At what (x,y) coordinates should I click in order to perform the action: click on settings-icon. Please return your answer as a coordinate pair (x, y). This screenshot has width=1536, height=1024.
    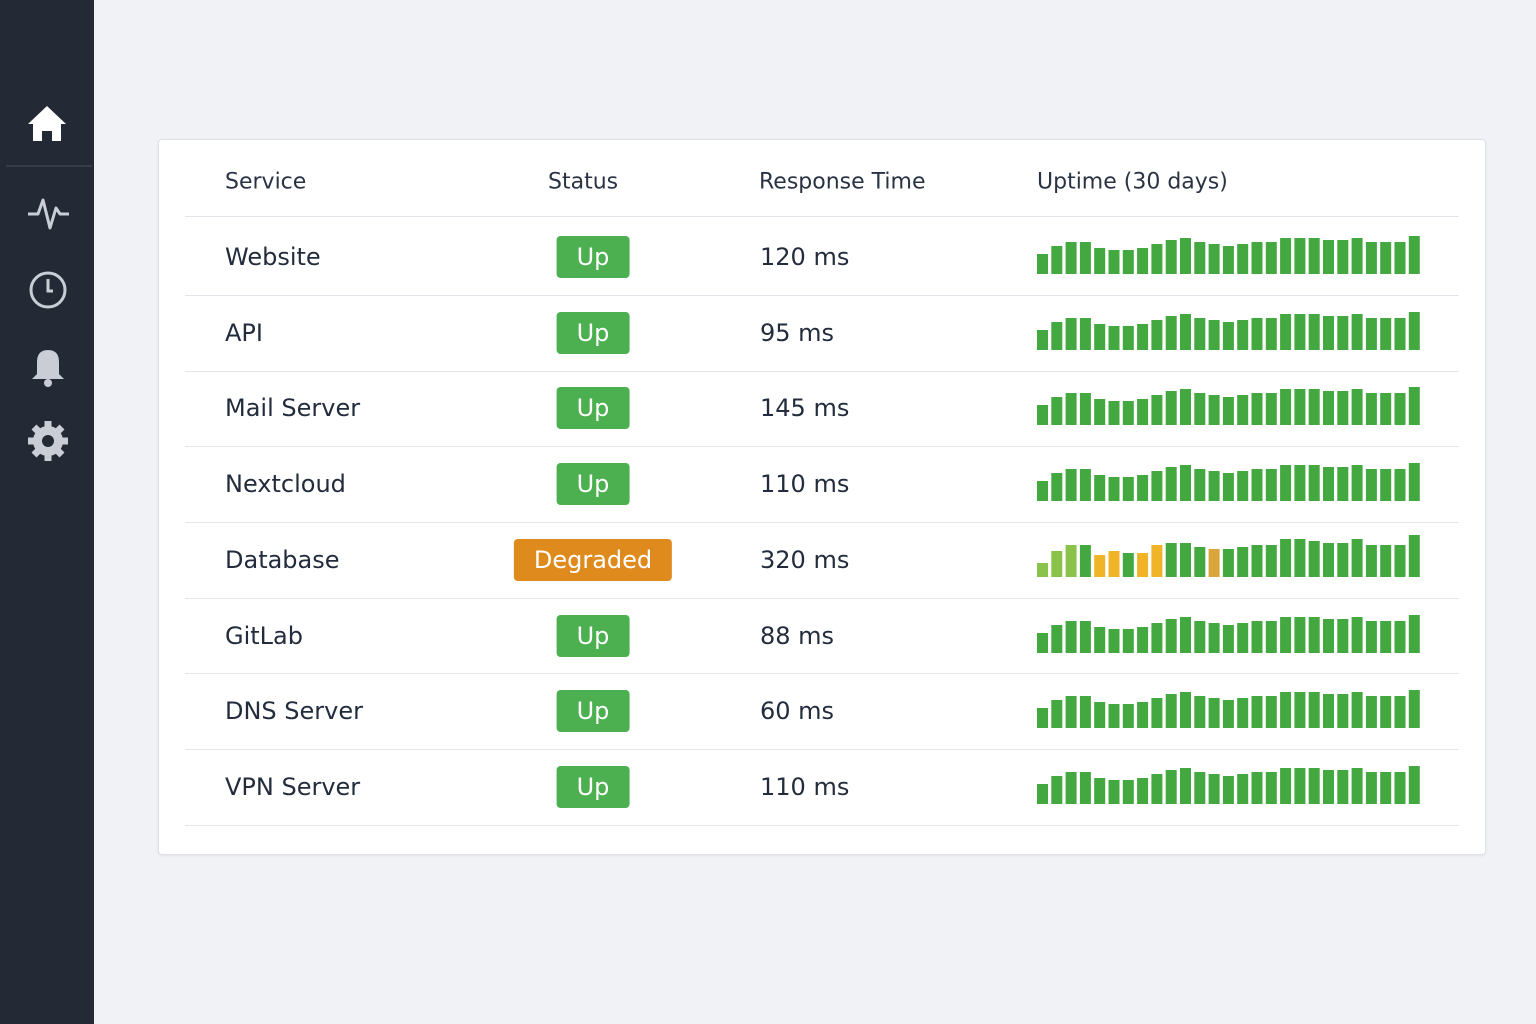
    Looking at the image, I should click on (48, 441).